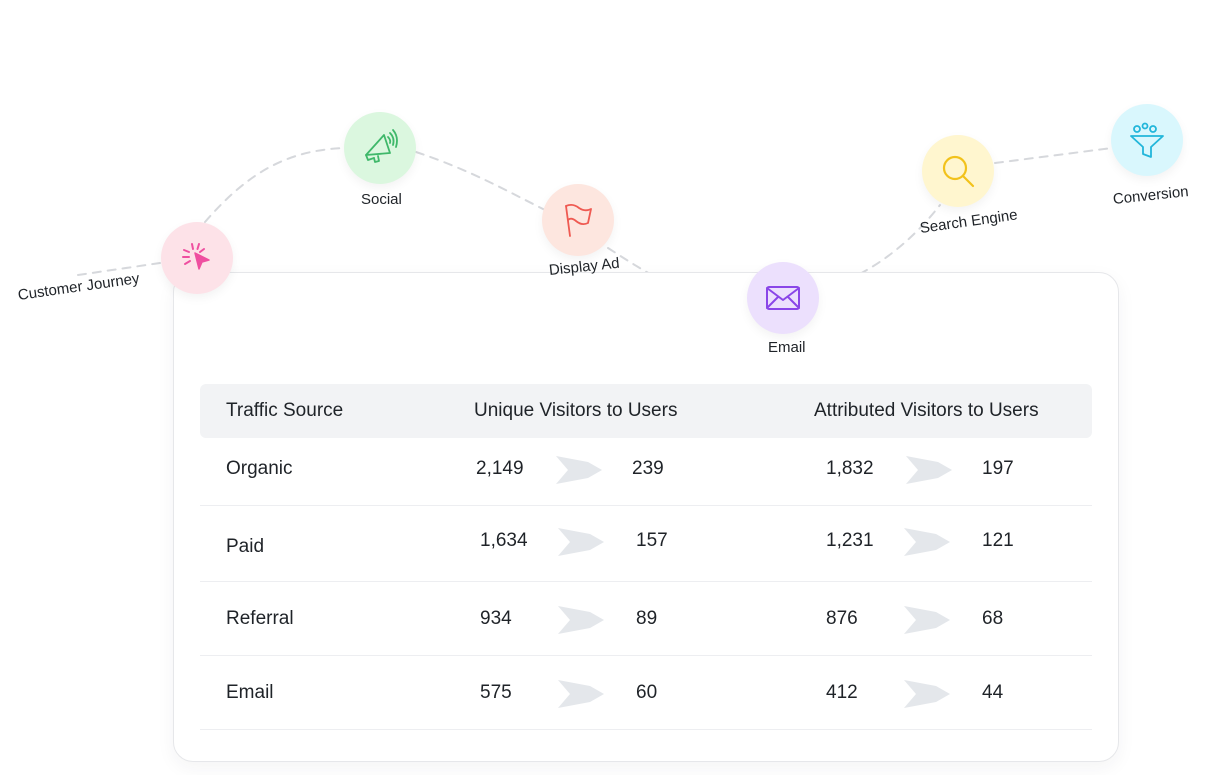  I want to click on journey-node-display-ad, so click(578, 220).